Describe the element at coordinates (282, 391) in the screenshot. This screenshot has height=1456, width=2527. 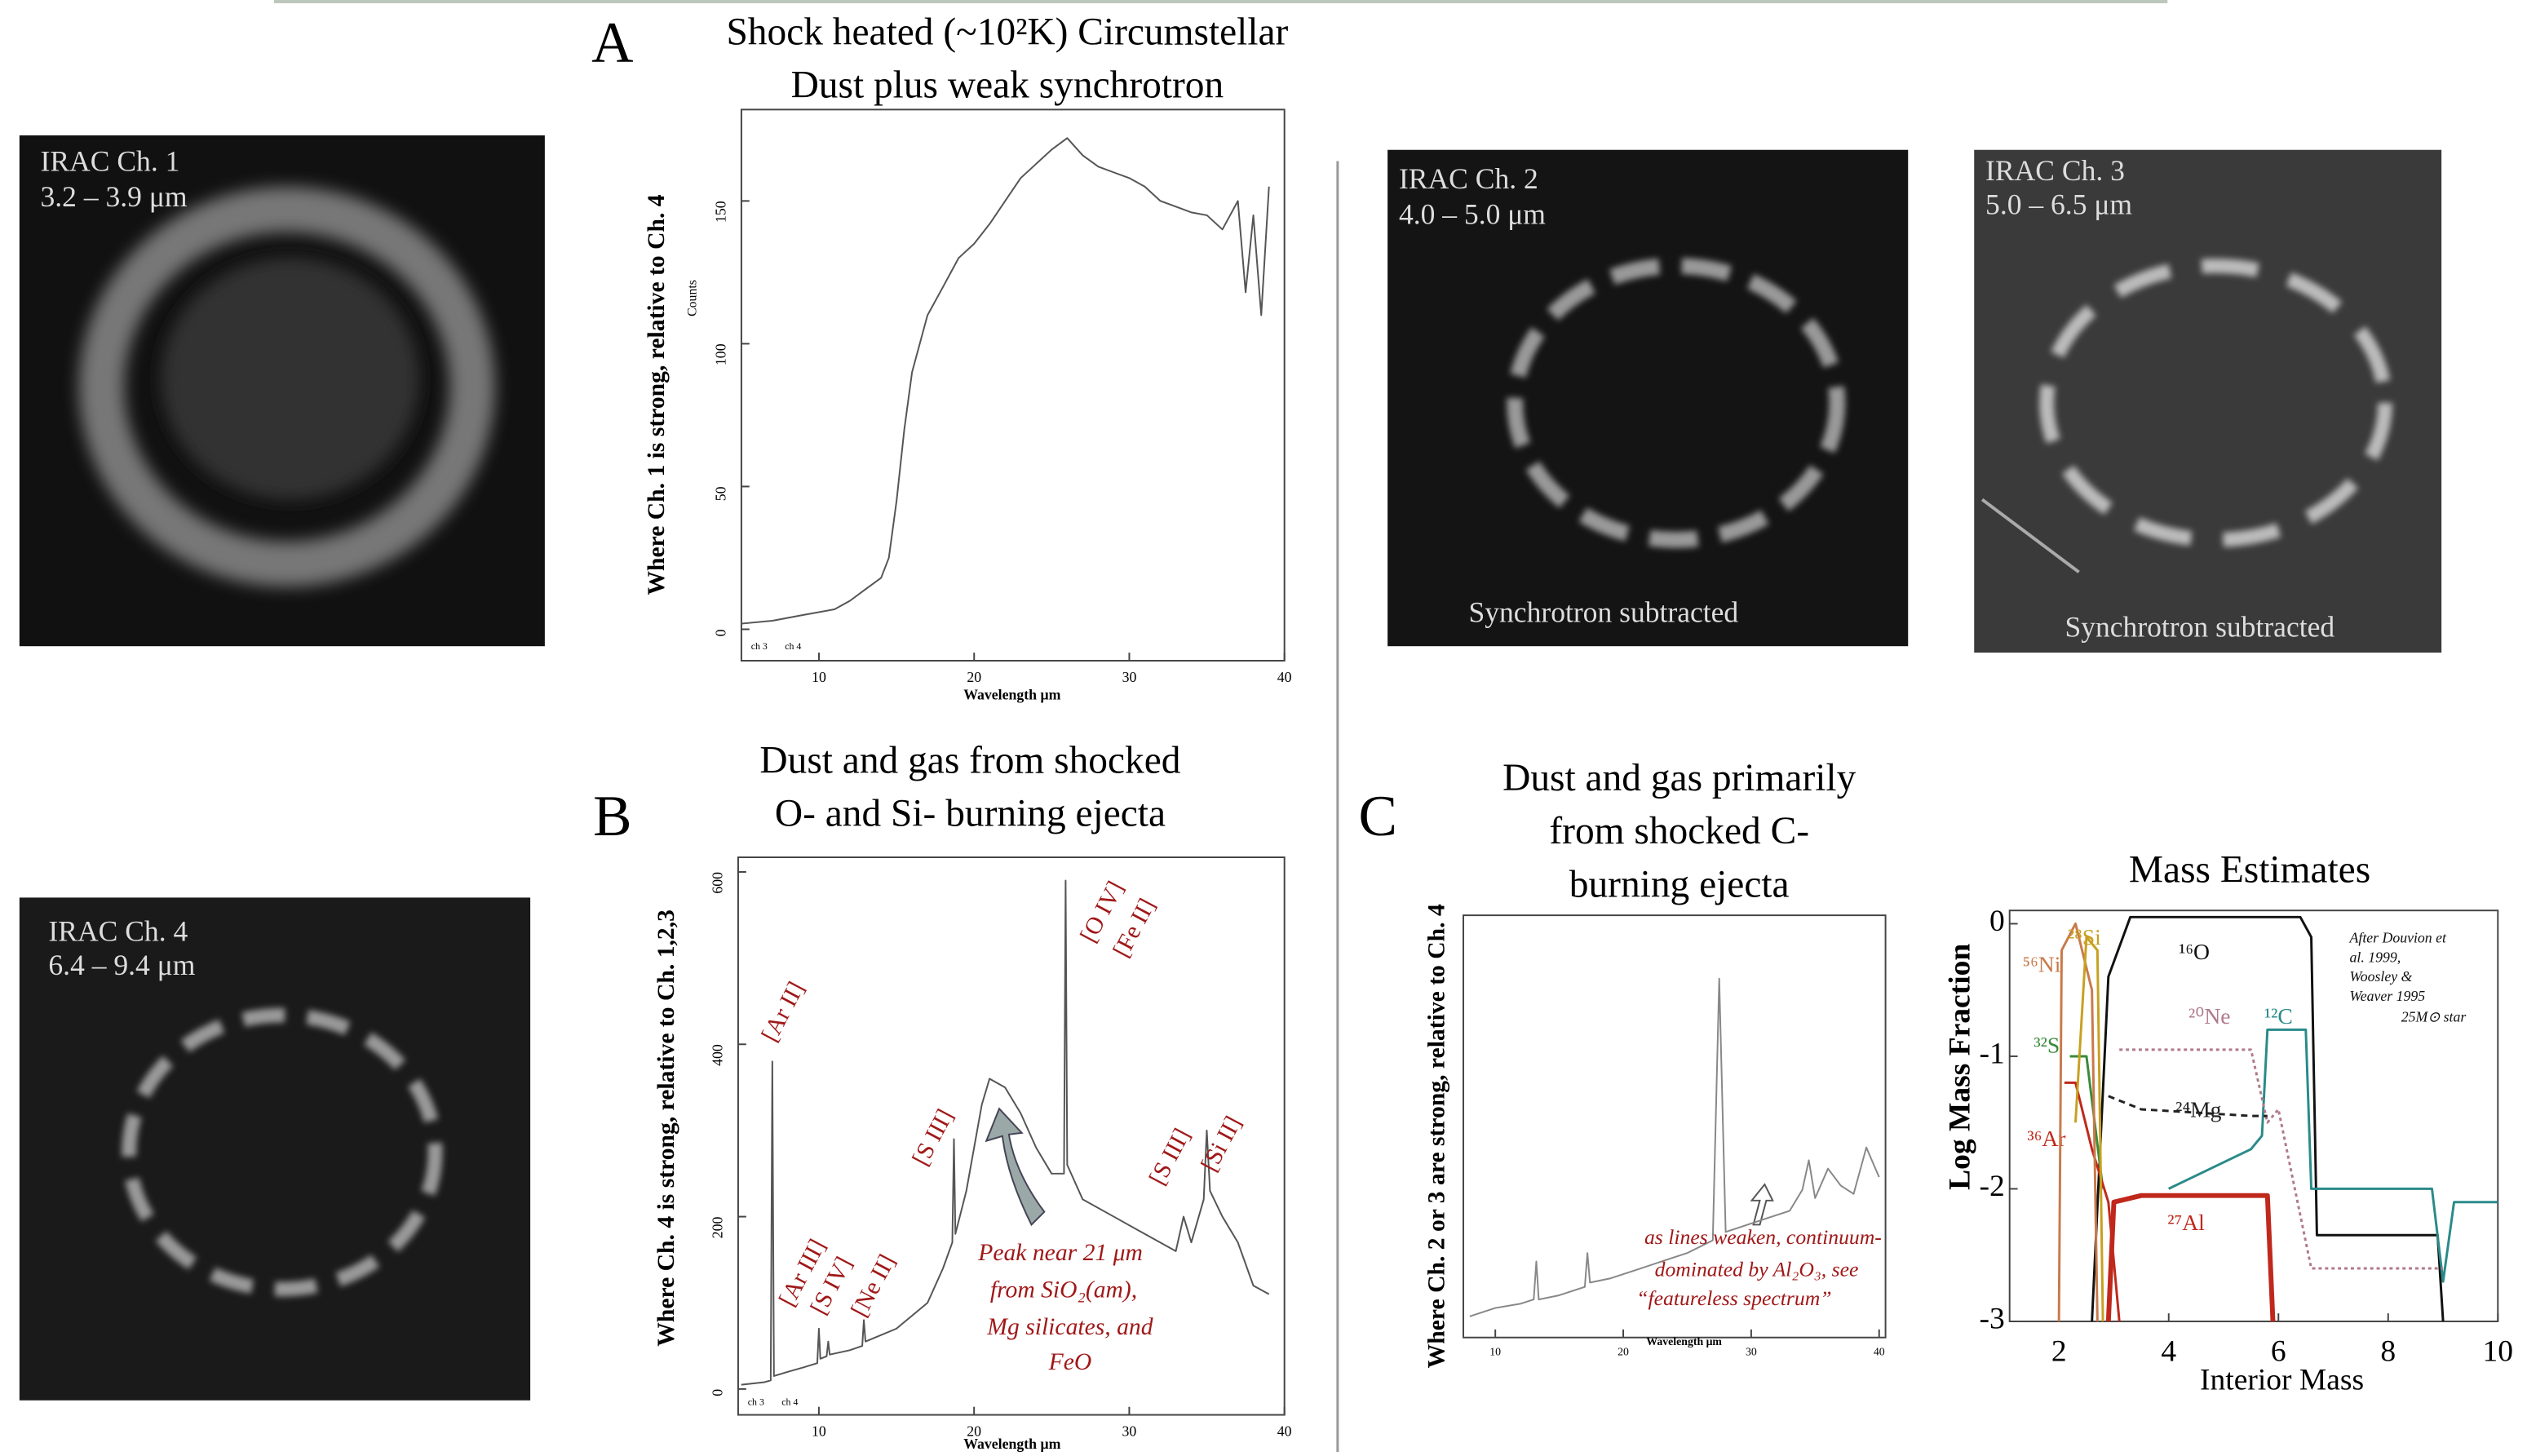
I see `image-ch1: IRAC Ch. 1 3.2 – 3.9 μm` at that location.